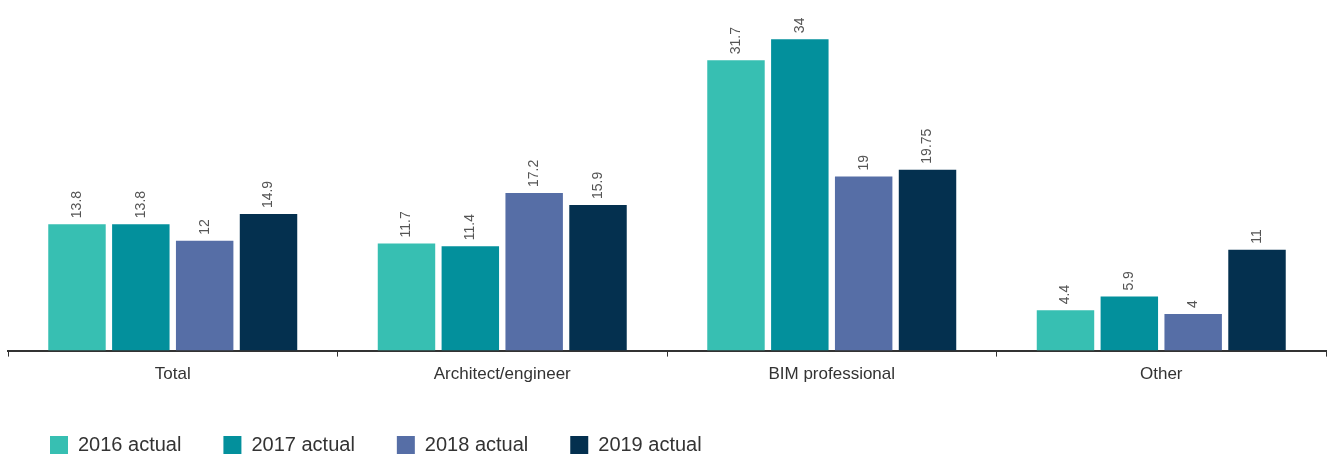  What do you see at coordinates (862, 162) in the screenshot?
I see `data-label: 19` at bounding box center [862, 162].